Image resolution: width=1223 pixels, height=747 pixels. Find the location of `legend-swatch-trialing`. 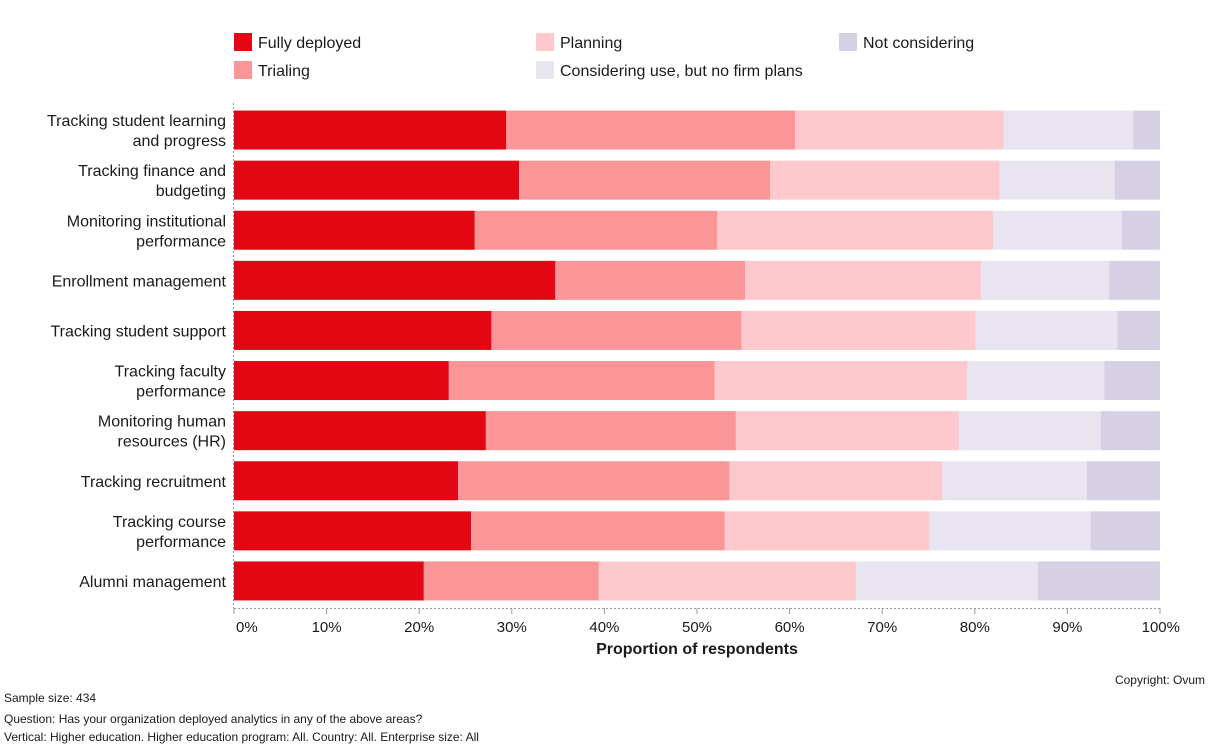

legend-swatch-trialing is located at coordinates (243, 70).